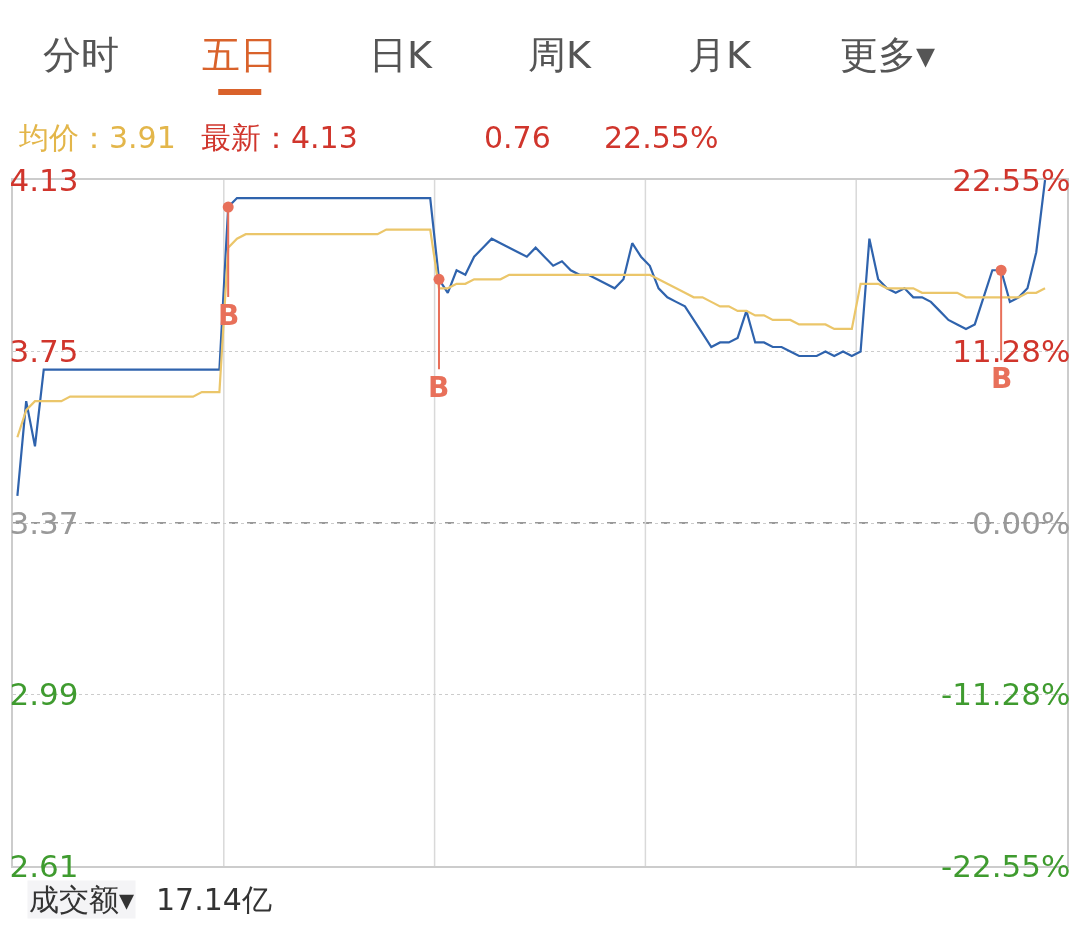 The height and width of the screenshot is (928, 1080). I want to click on y-tick-label: 3.37, so click(44, 522).